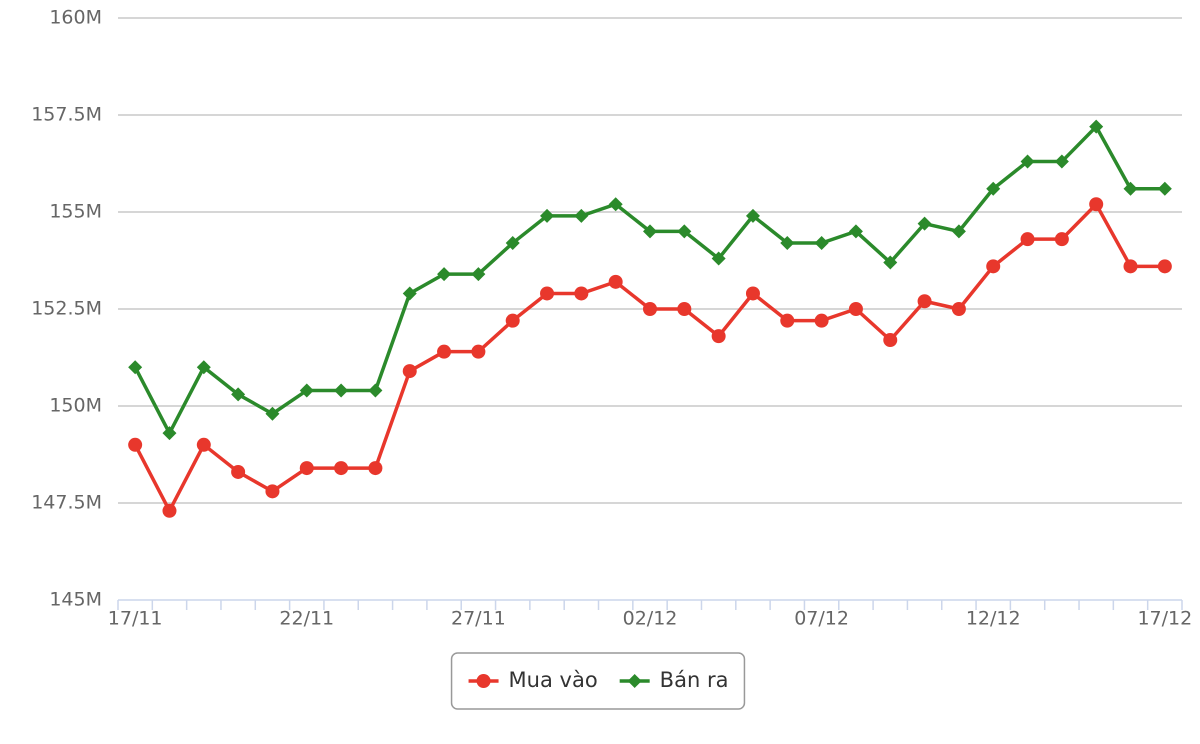 The width and height of the screenshot is (1200, 744). What do you see at coordinates (306, 619) in the screenshot?
I see `x-tick-label: 22/11` at bounding box center [306, 619].